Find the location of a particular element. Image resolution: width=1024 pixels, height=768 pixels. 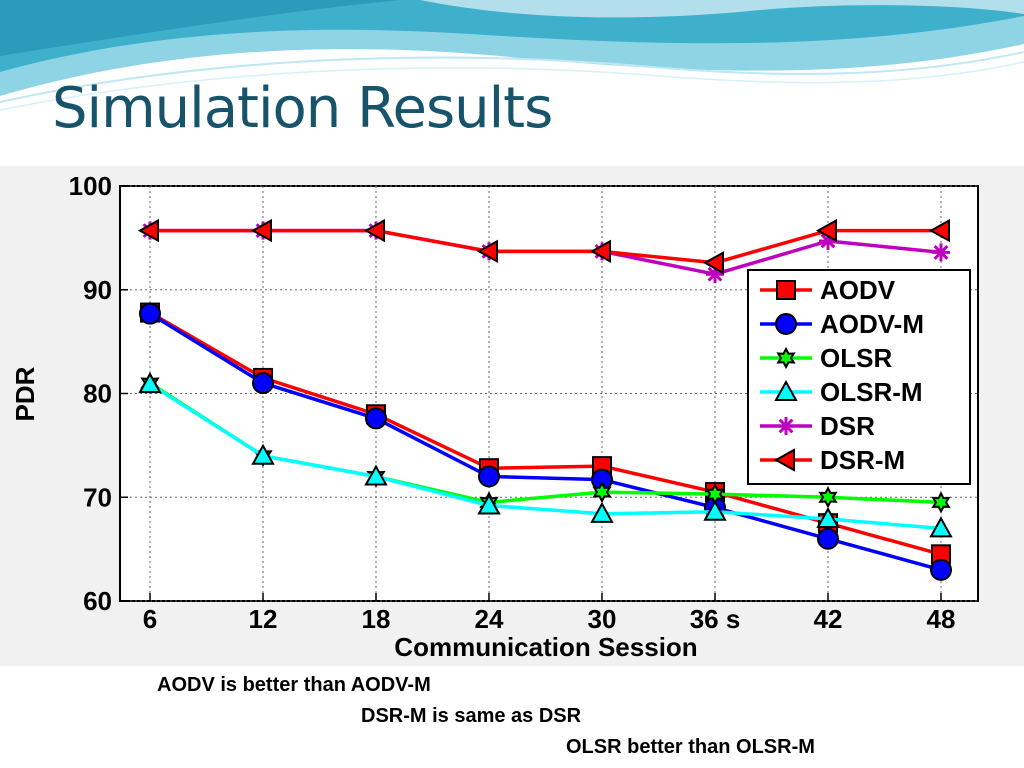

legend-label: DSR is located at coordinates (847, 426).